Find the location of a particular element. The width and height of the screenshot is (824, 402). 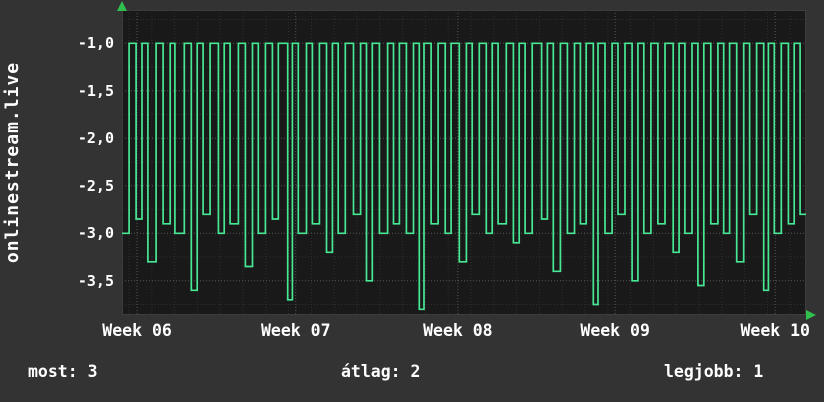

y-tick-label: -1,5 is located at coordinates (95, 90).